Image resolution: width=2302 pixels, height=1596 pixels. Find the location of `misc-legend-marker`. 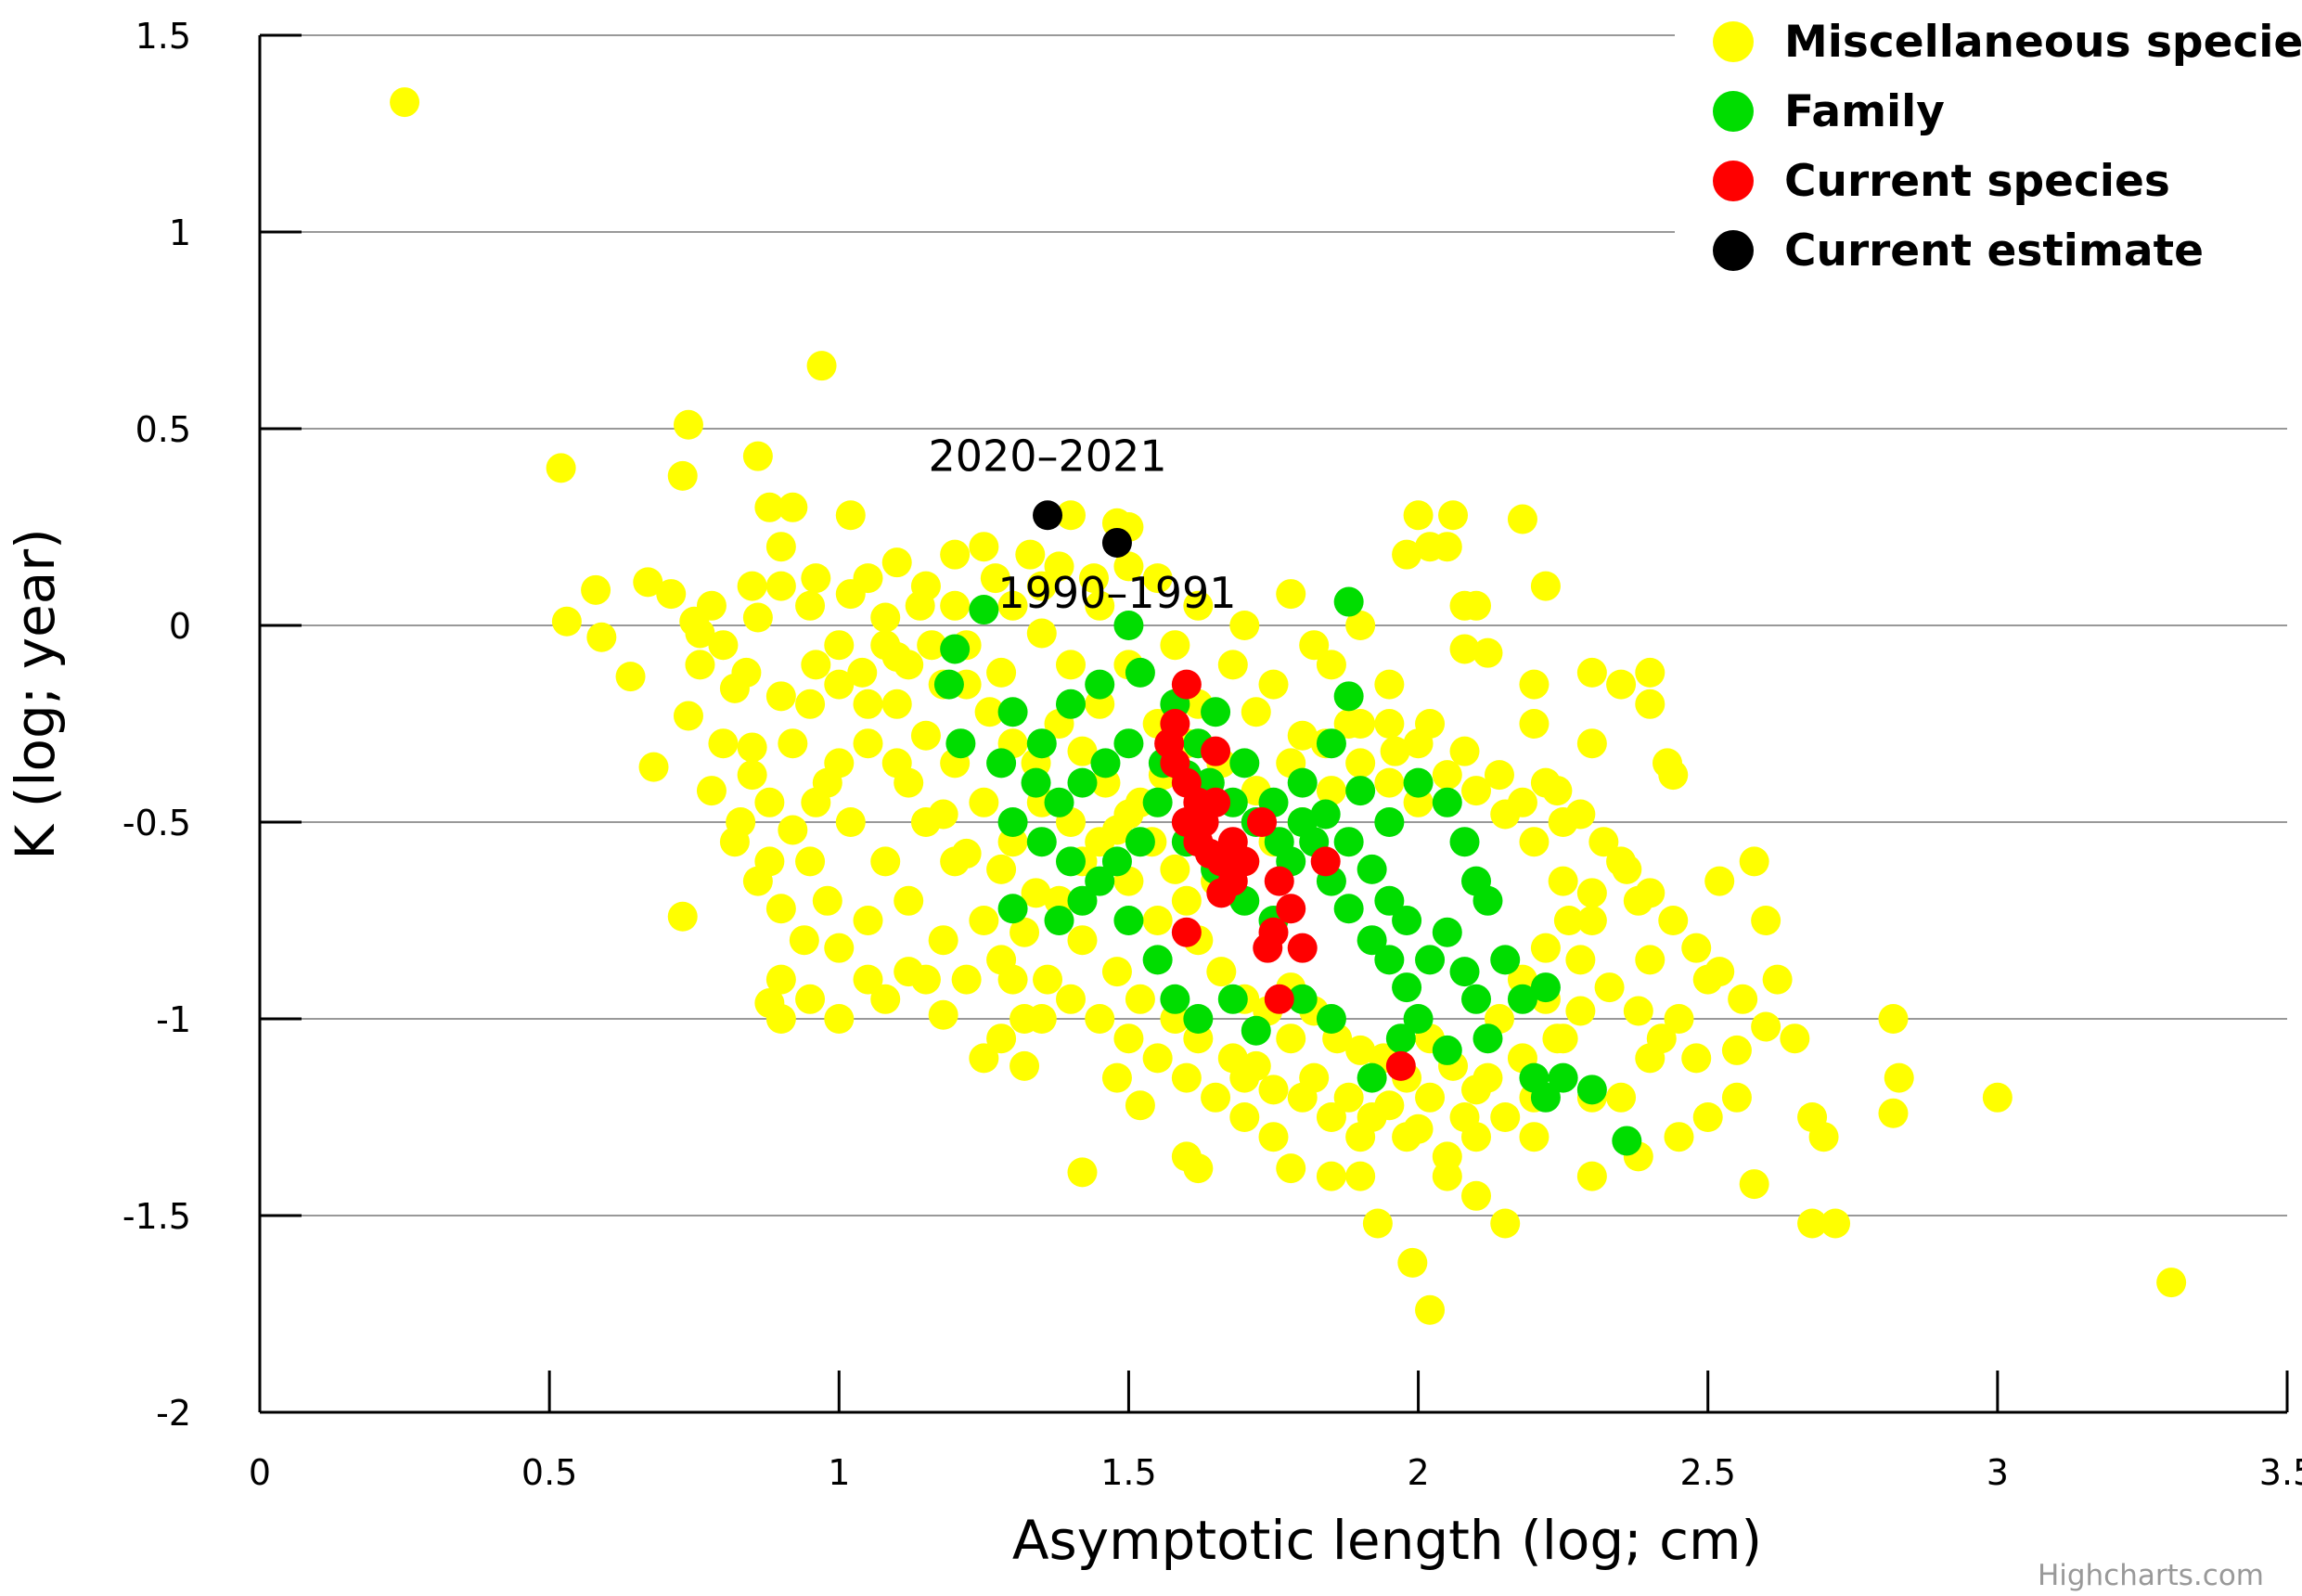

misc-legend-marker is located at coordinates (1733, 42).